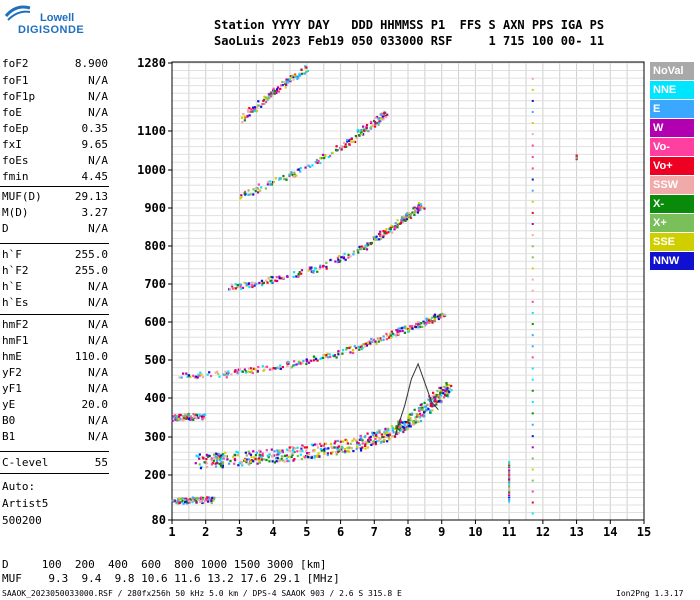 The width and height of the screenshot is (700, 600). Describe the element at coordinates (155, 208) in the screenshot. I see `y-tick-label: 900` at that location.